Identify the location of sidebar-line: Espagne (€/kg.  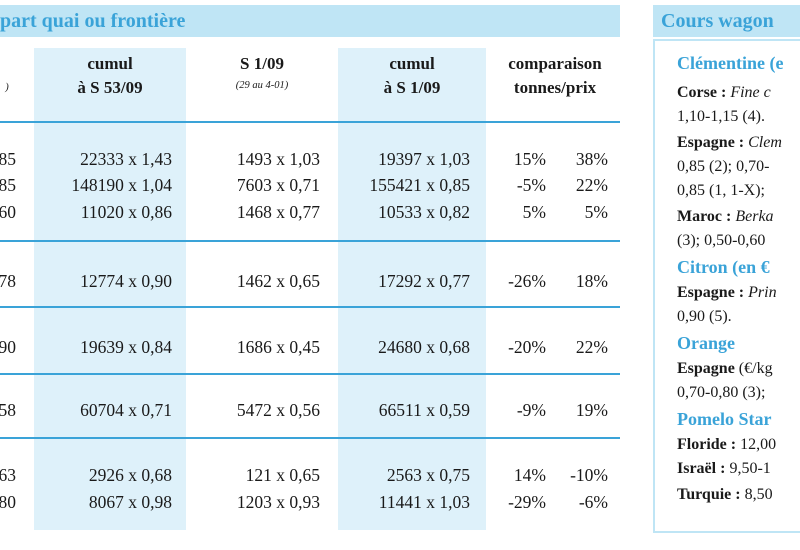
(725, 369).